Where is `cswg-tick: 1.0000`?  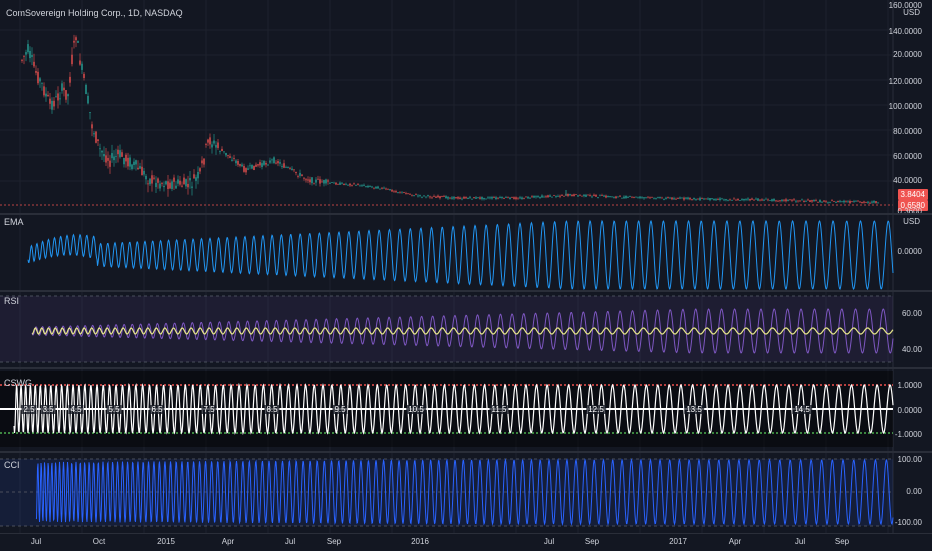 cswg-tick: 1.0000 is located at coordinates (909, 385).